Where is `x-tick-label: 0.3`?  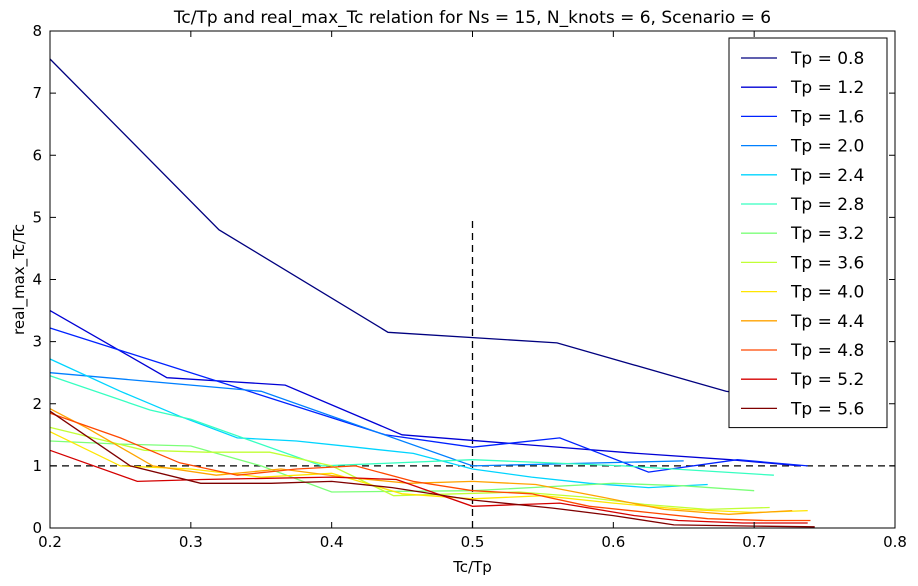 x-tick-label: 0.3 is located at coordinates (191, 542).